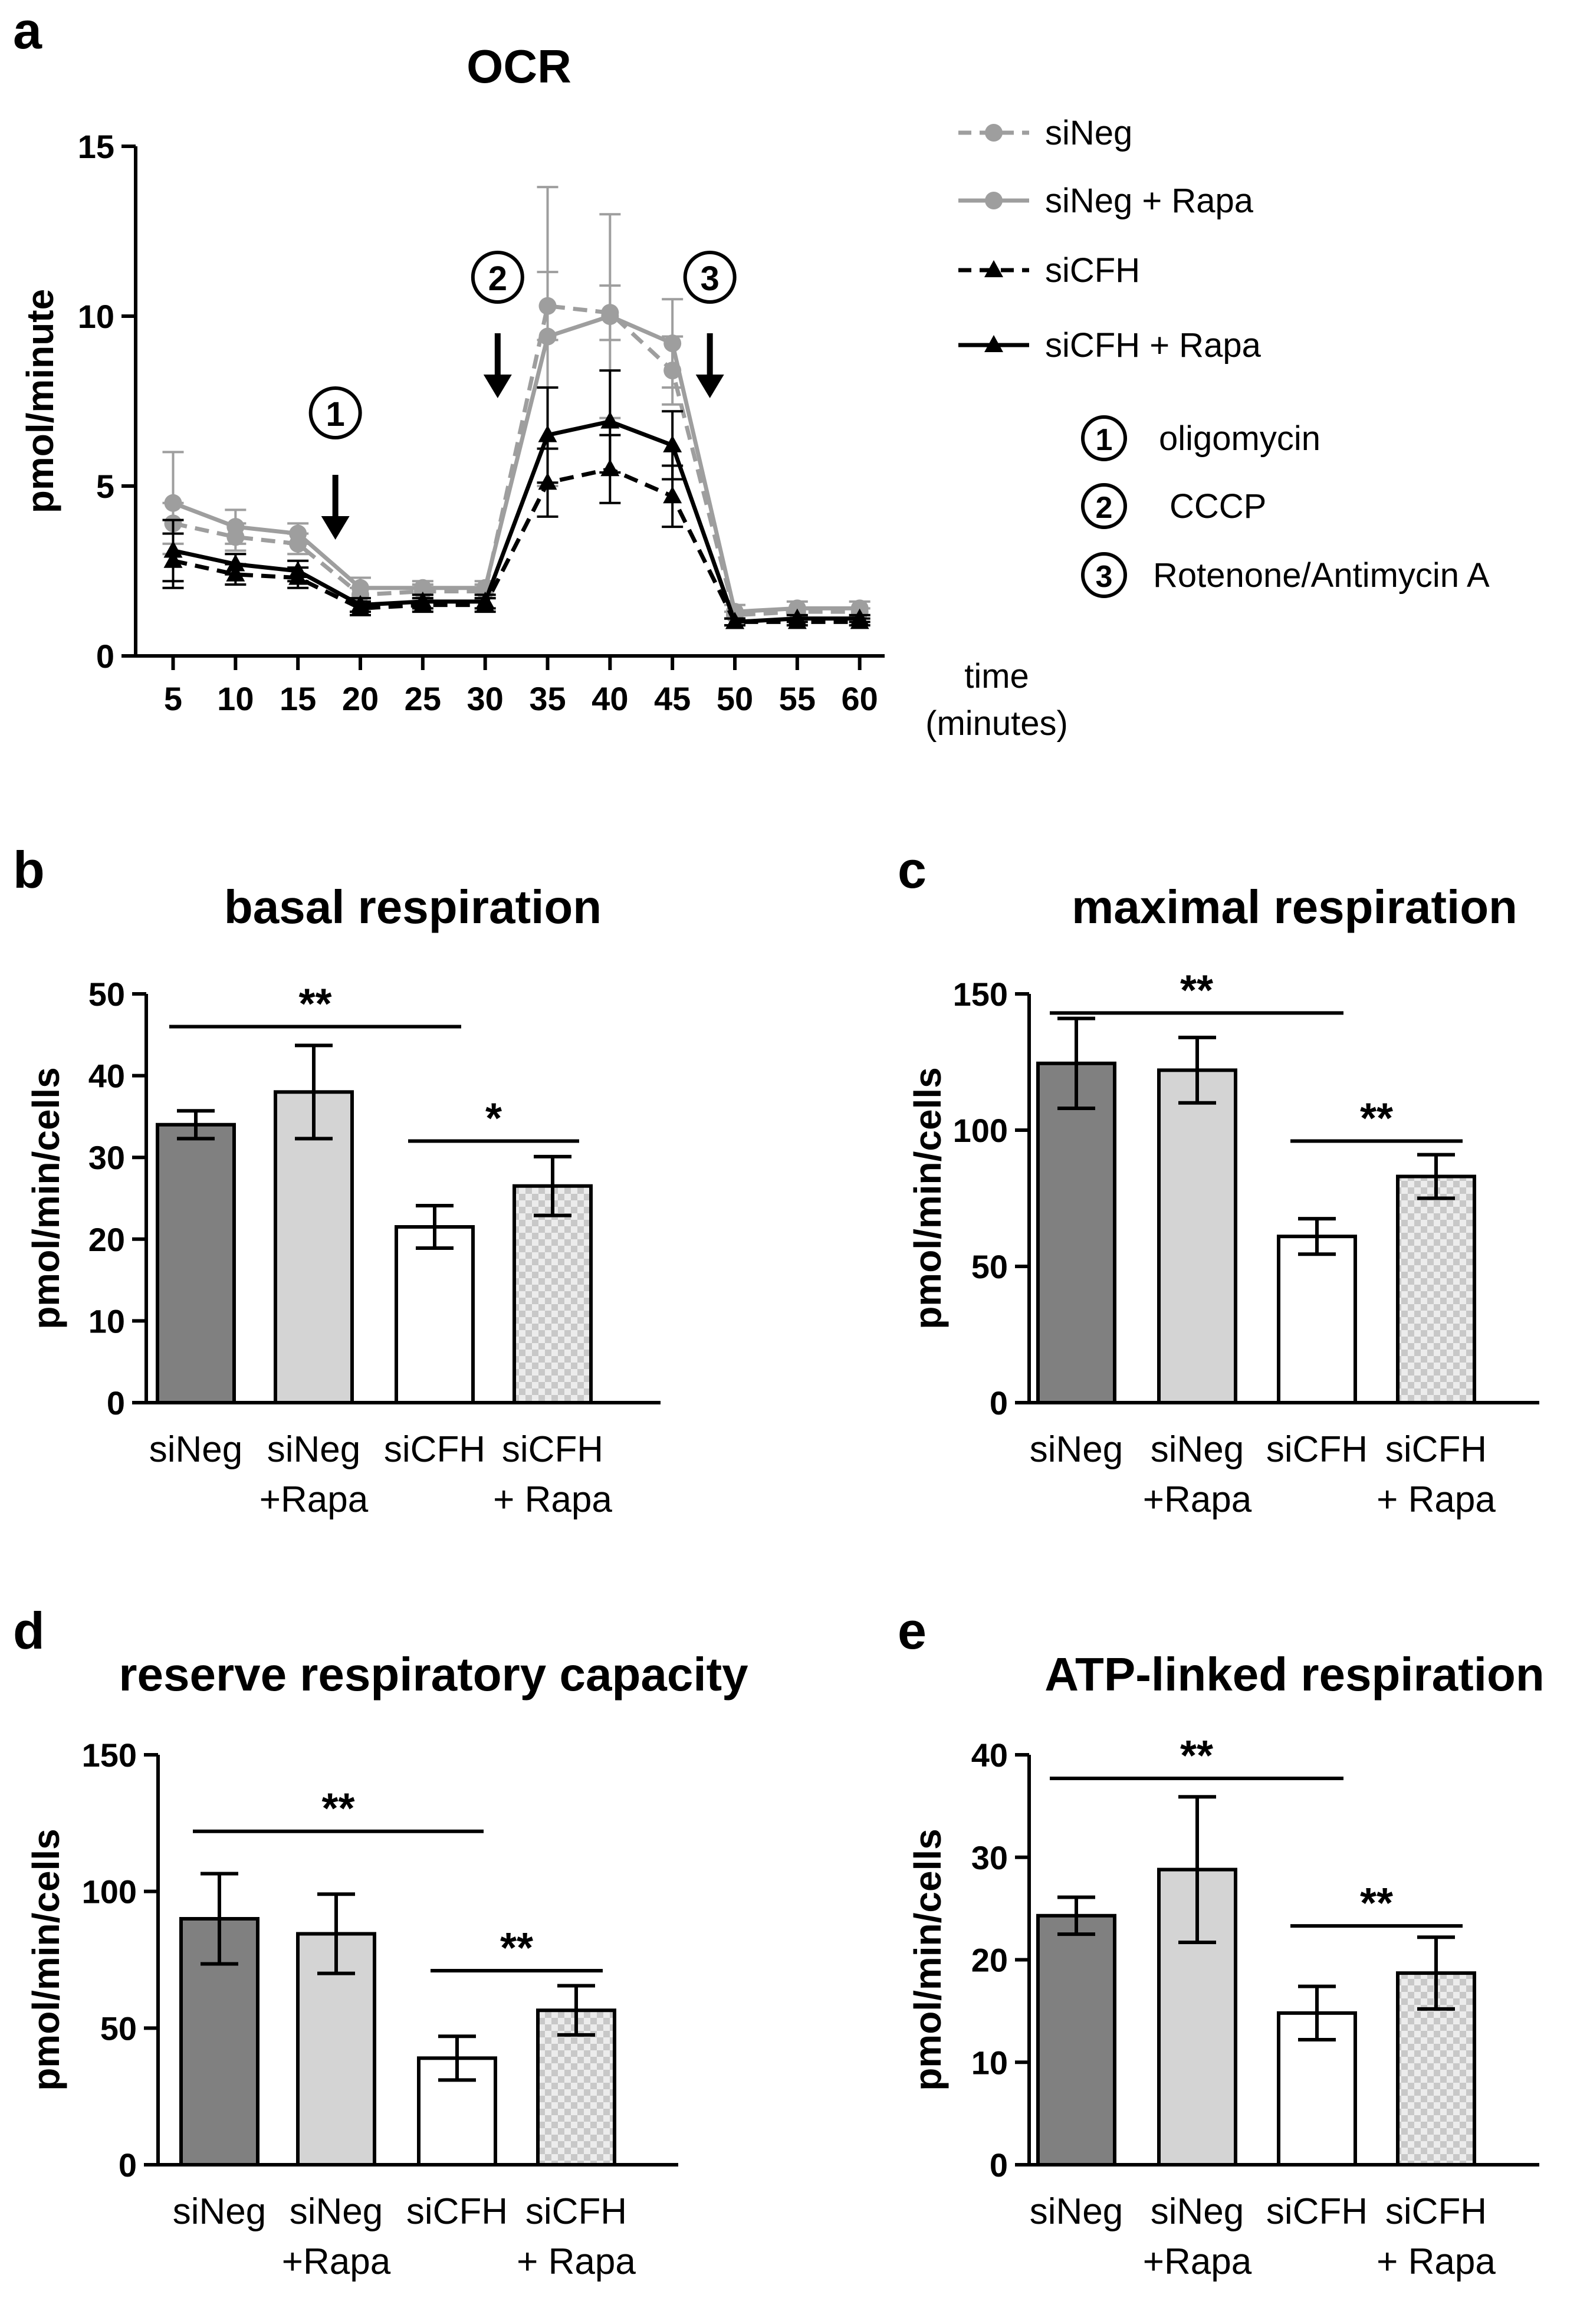  What do you see at coordinates (413, 907) in the screenshot?
I see `chart-title: basal respiration` at bounding box center [413, 907].